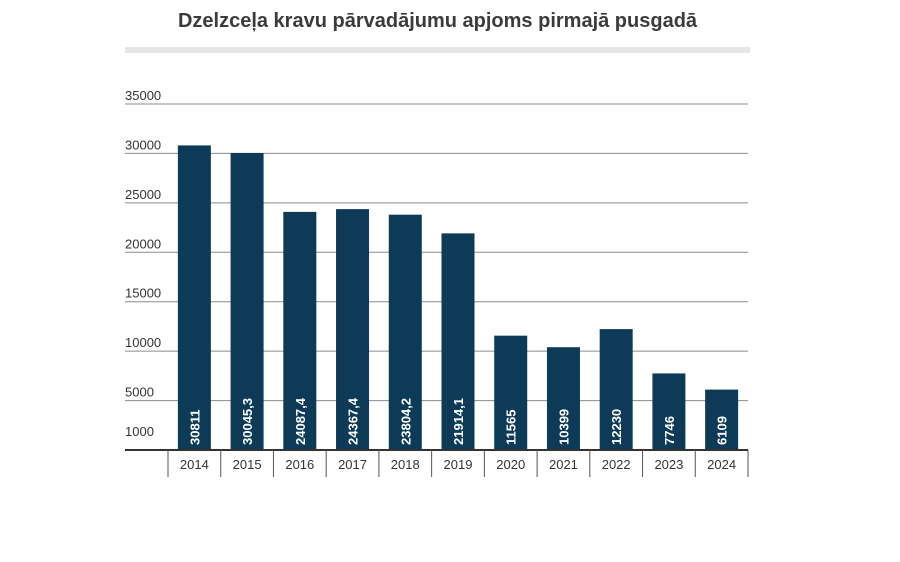  Describe the element at coordinates (405, 464) in the screenshot. I see `x-category-label: 2018` at that location.